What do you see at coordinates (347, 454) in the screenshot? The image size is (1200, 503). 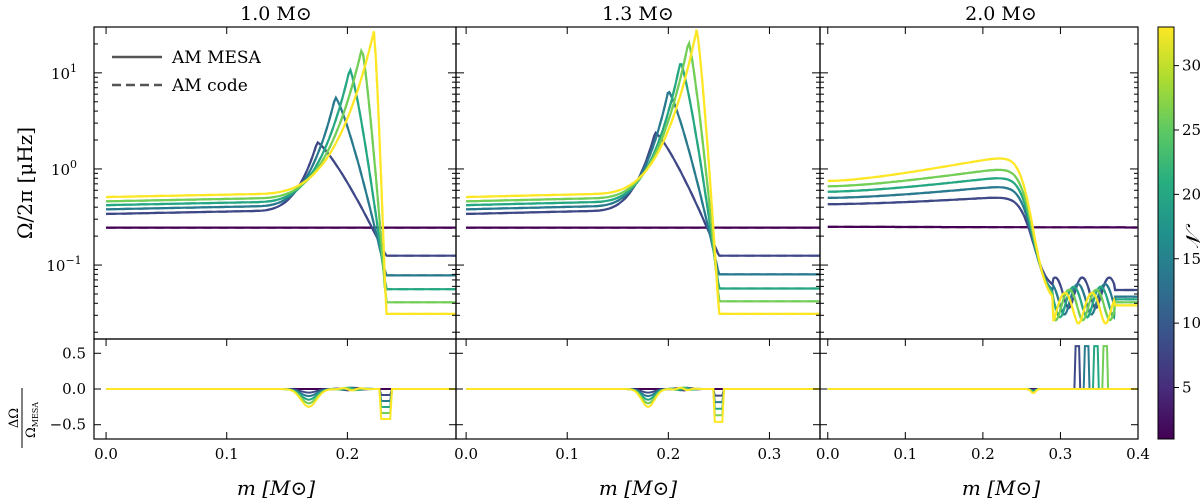 I see `x-tick-label-p1: 0.2` at bounding box center [347, 454].